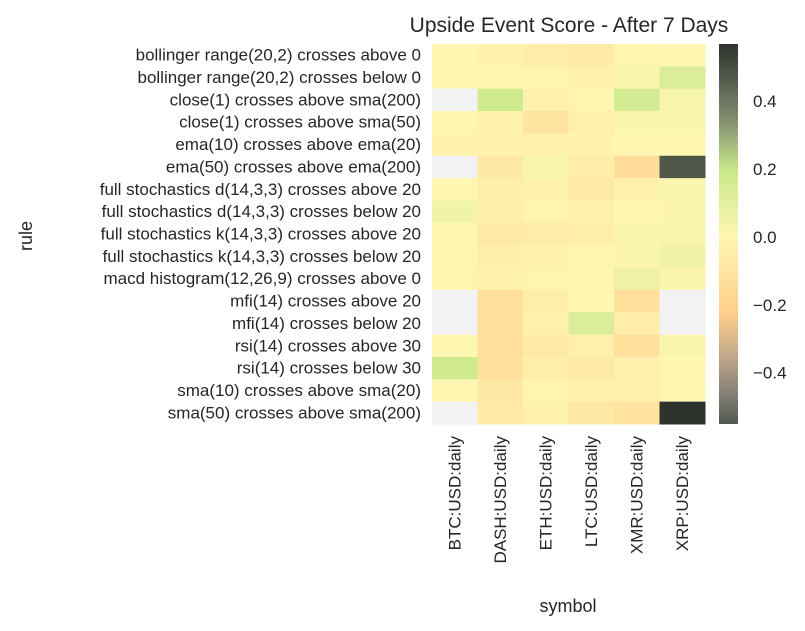  What do you see at coordinates (591, 492) in the screenshot?
I see `column-tick-label: LTC:USD:daily` at bounding box center [591, 492].